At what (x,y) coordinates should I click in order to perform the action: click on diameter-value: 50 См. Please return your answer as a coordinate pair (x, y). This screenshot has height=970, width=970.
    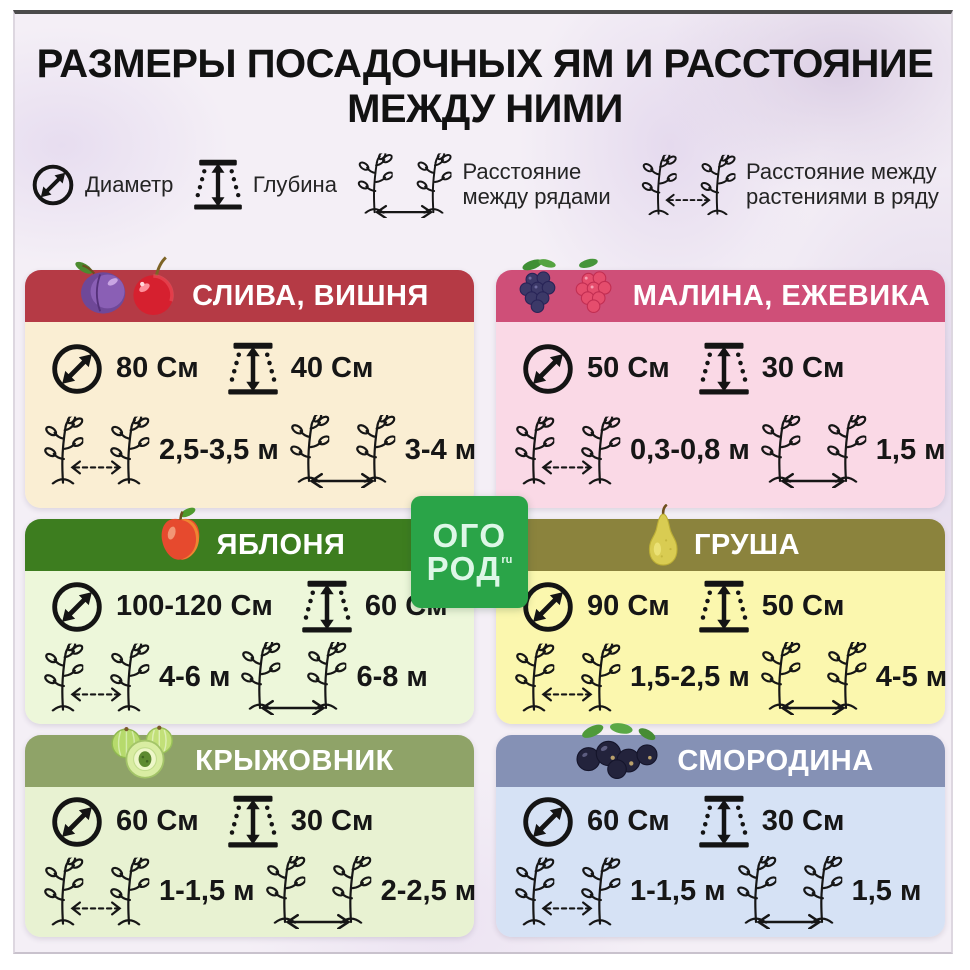
    Looking at the image, I should click on (628, 368).